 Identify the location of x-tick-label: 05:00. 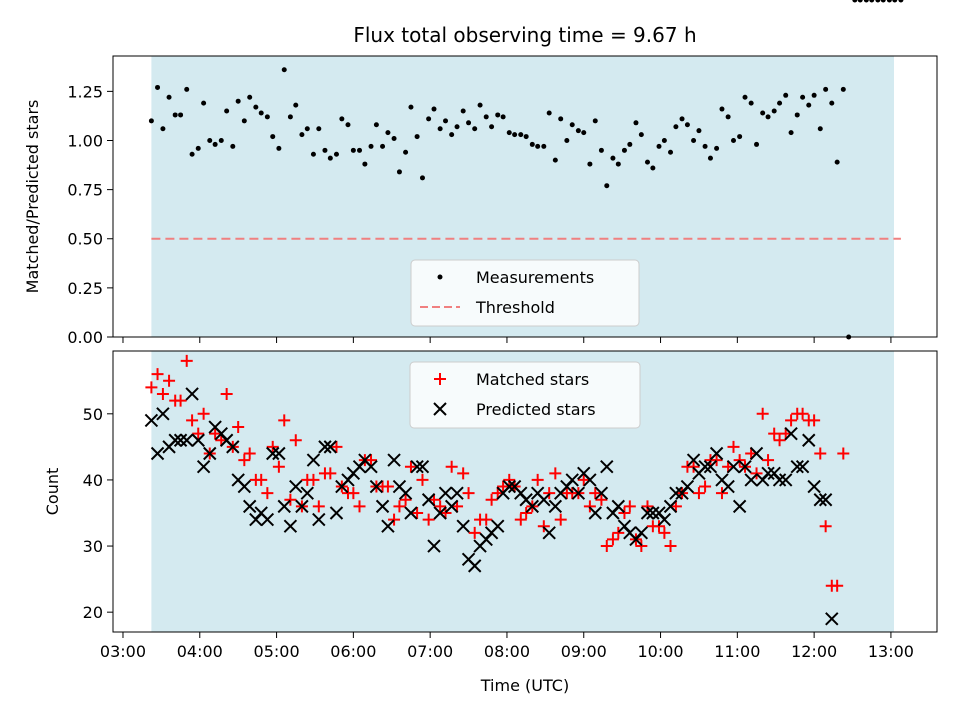
(277, 651).